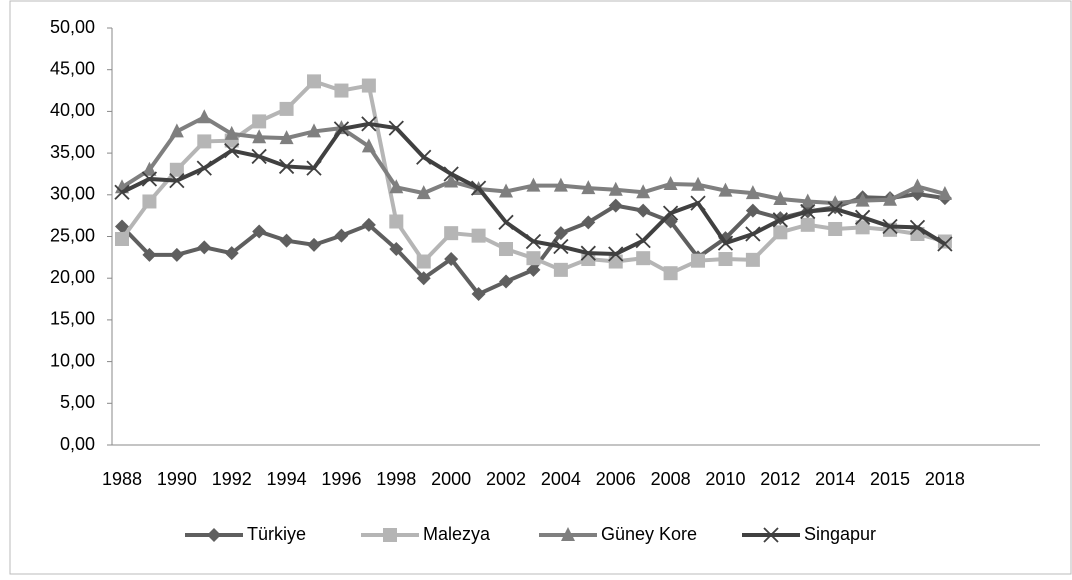  Describe the element at coordinates (72, 319) in the screenshot. I see `y-tick-label: 15,00` at that location.